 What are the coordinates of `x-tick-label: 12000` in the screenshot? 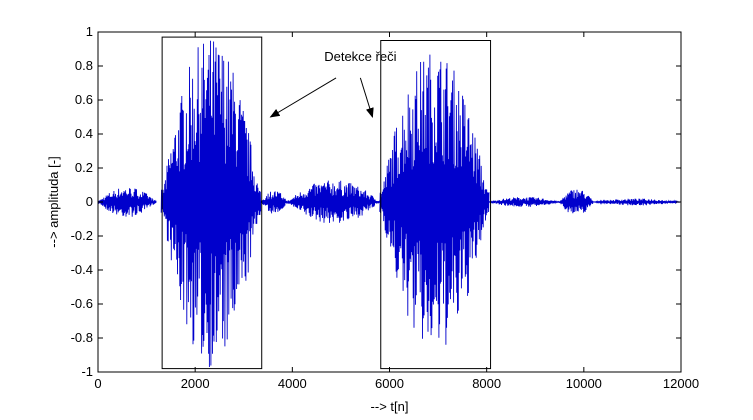 It's located at (681, 383).